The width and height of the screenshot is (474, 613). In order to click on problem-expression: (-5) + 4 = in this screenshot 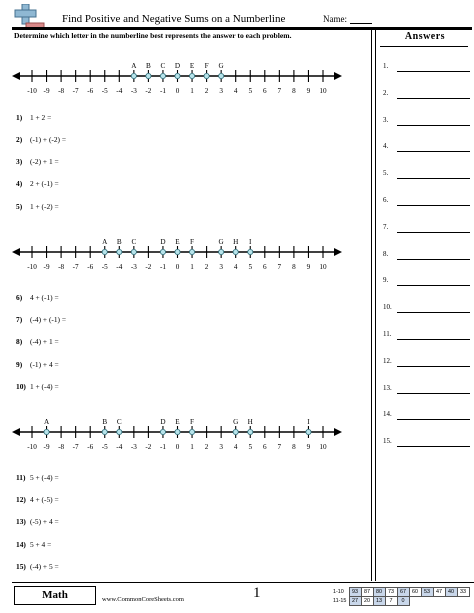, I will do `click(44, 521)`.